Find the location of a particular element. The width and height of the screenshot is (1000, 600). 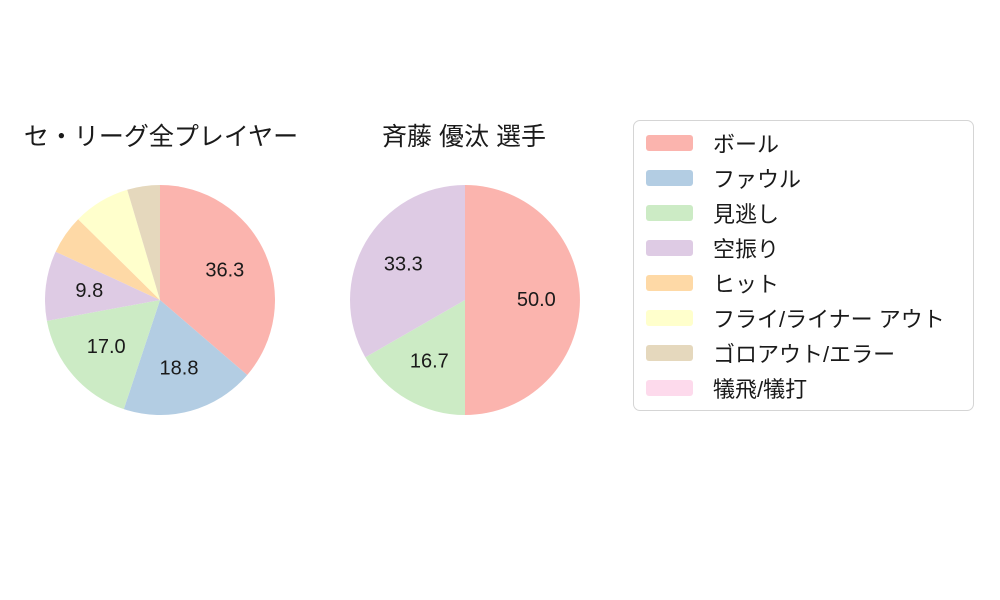

legend-item: フライ/ライナー アウト is located at coordinates (803, 318).